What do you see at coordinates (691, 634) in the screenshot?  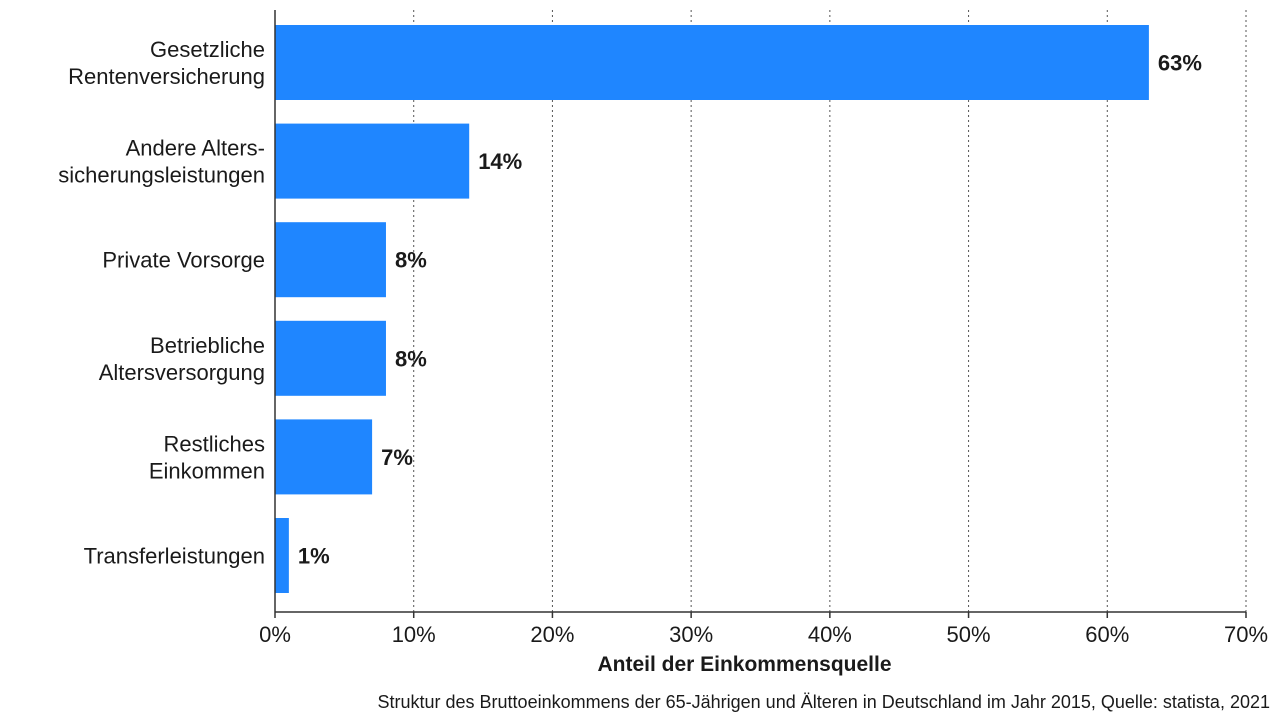 I see `x-tick-label: 30%` at bounding box center [691, 634].